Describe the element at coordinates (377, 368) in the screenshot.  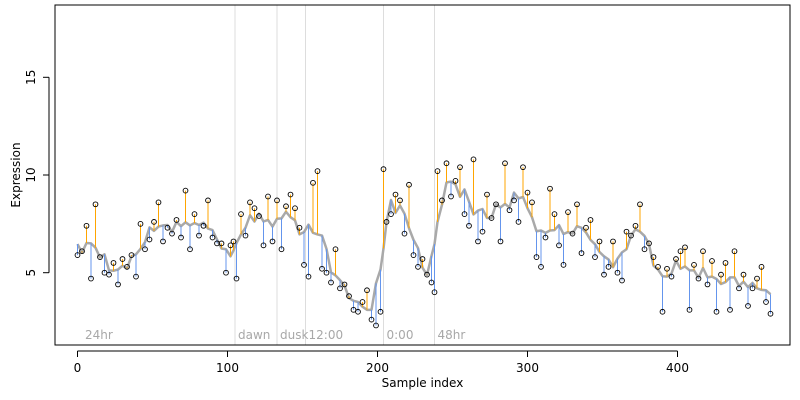
I see `x-tick-label: 200` at that location.